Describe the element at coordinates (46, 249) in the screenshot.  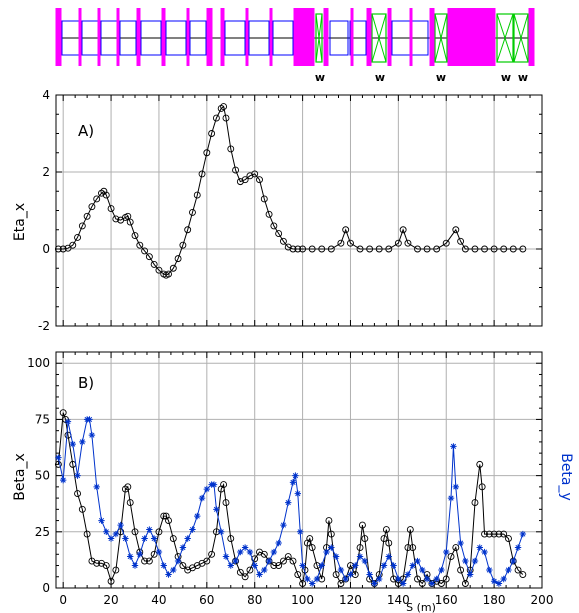
I see `y-tick-label: 0` at that location.